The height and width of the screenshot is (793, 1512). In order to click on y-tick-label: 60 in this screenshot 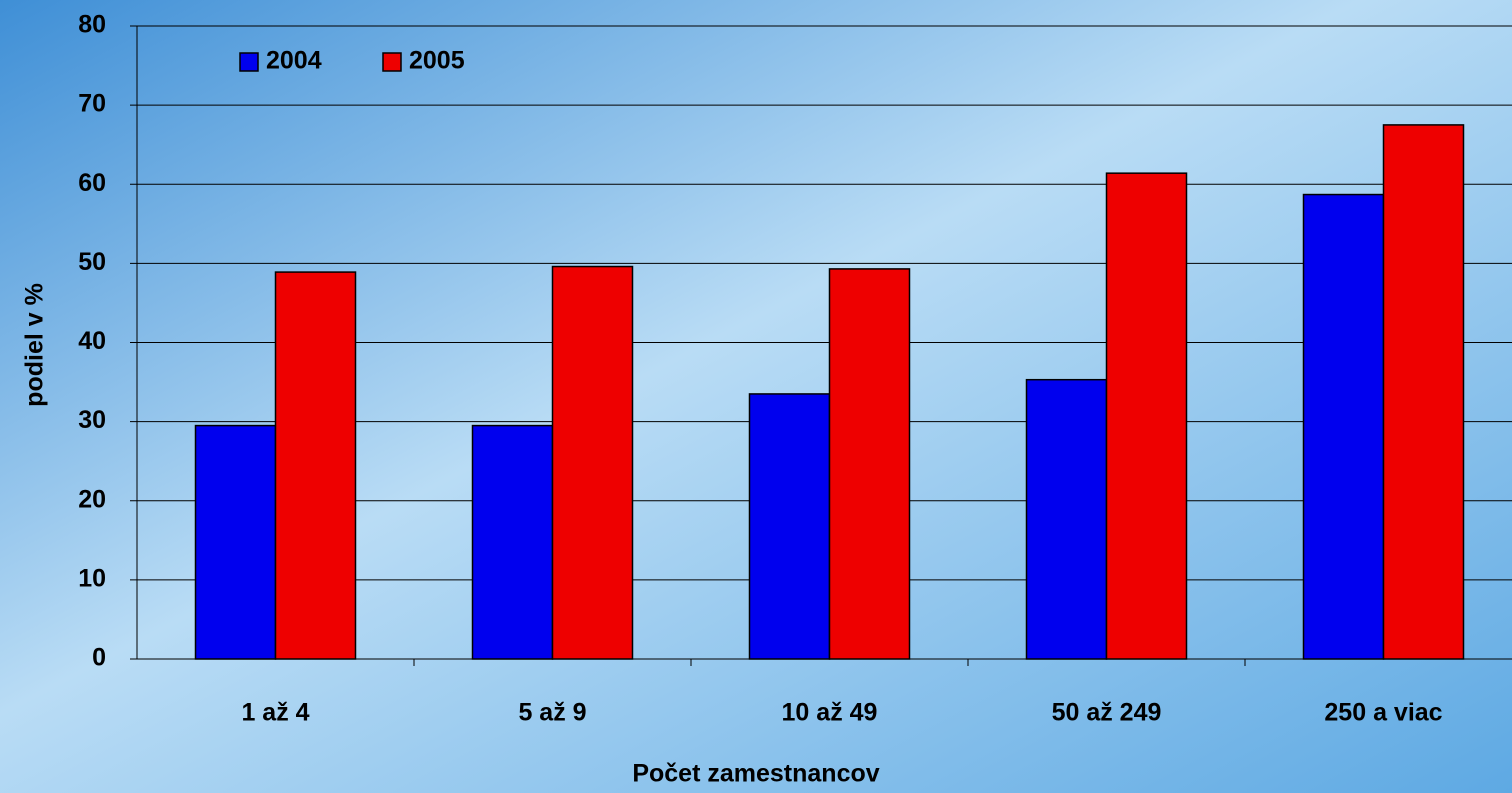, I will do `click(92, 183)`.